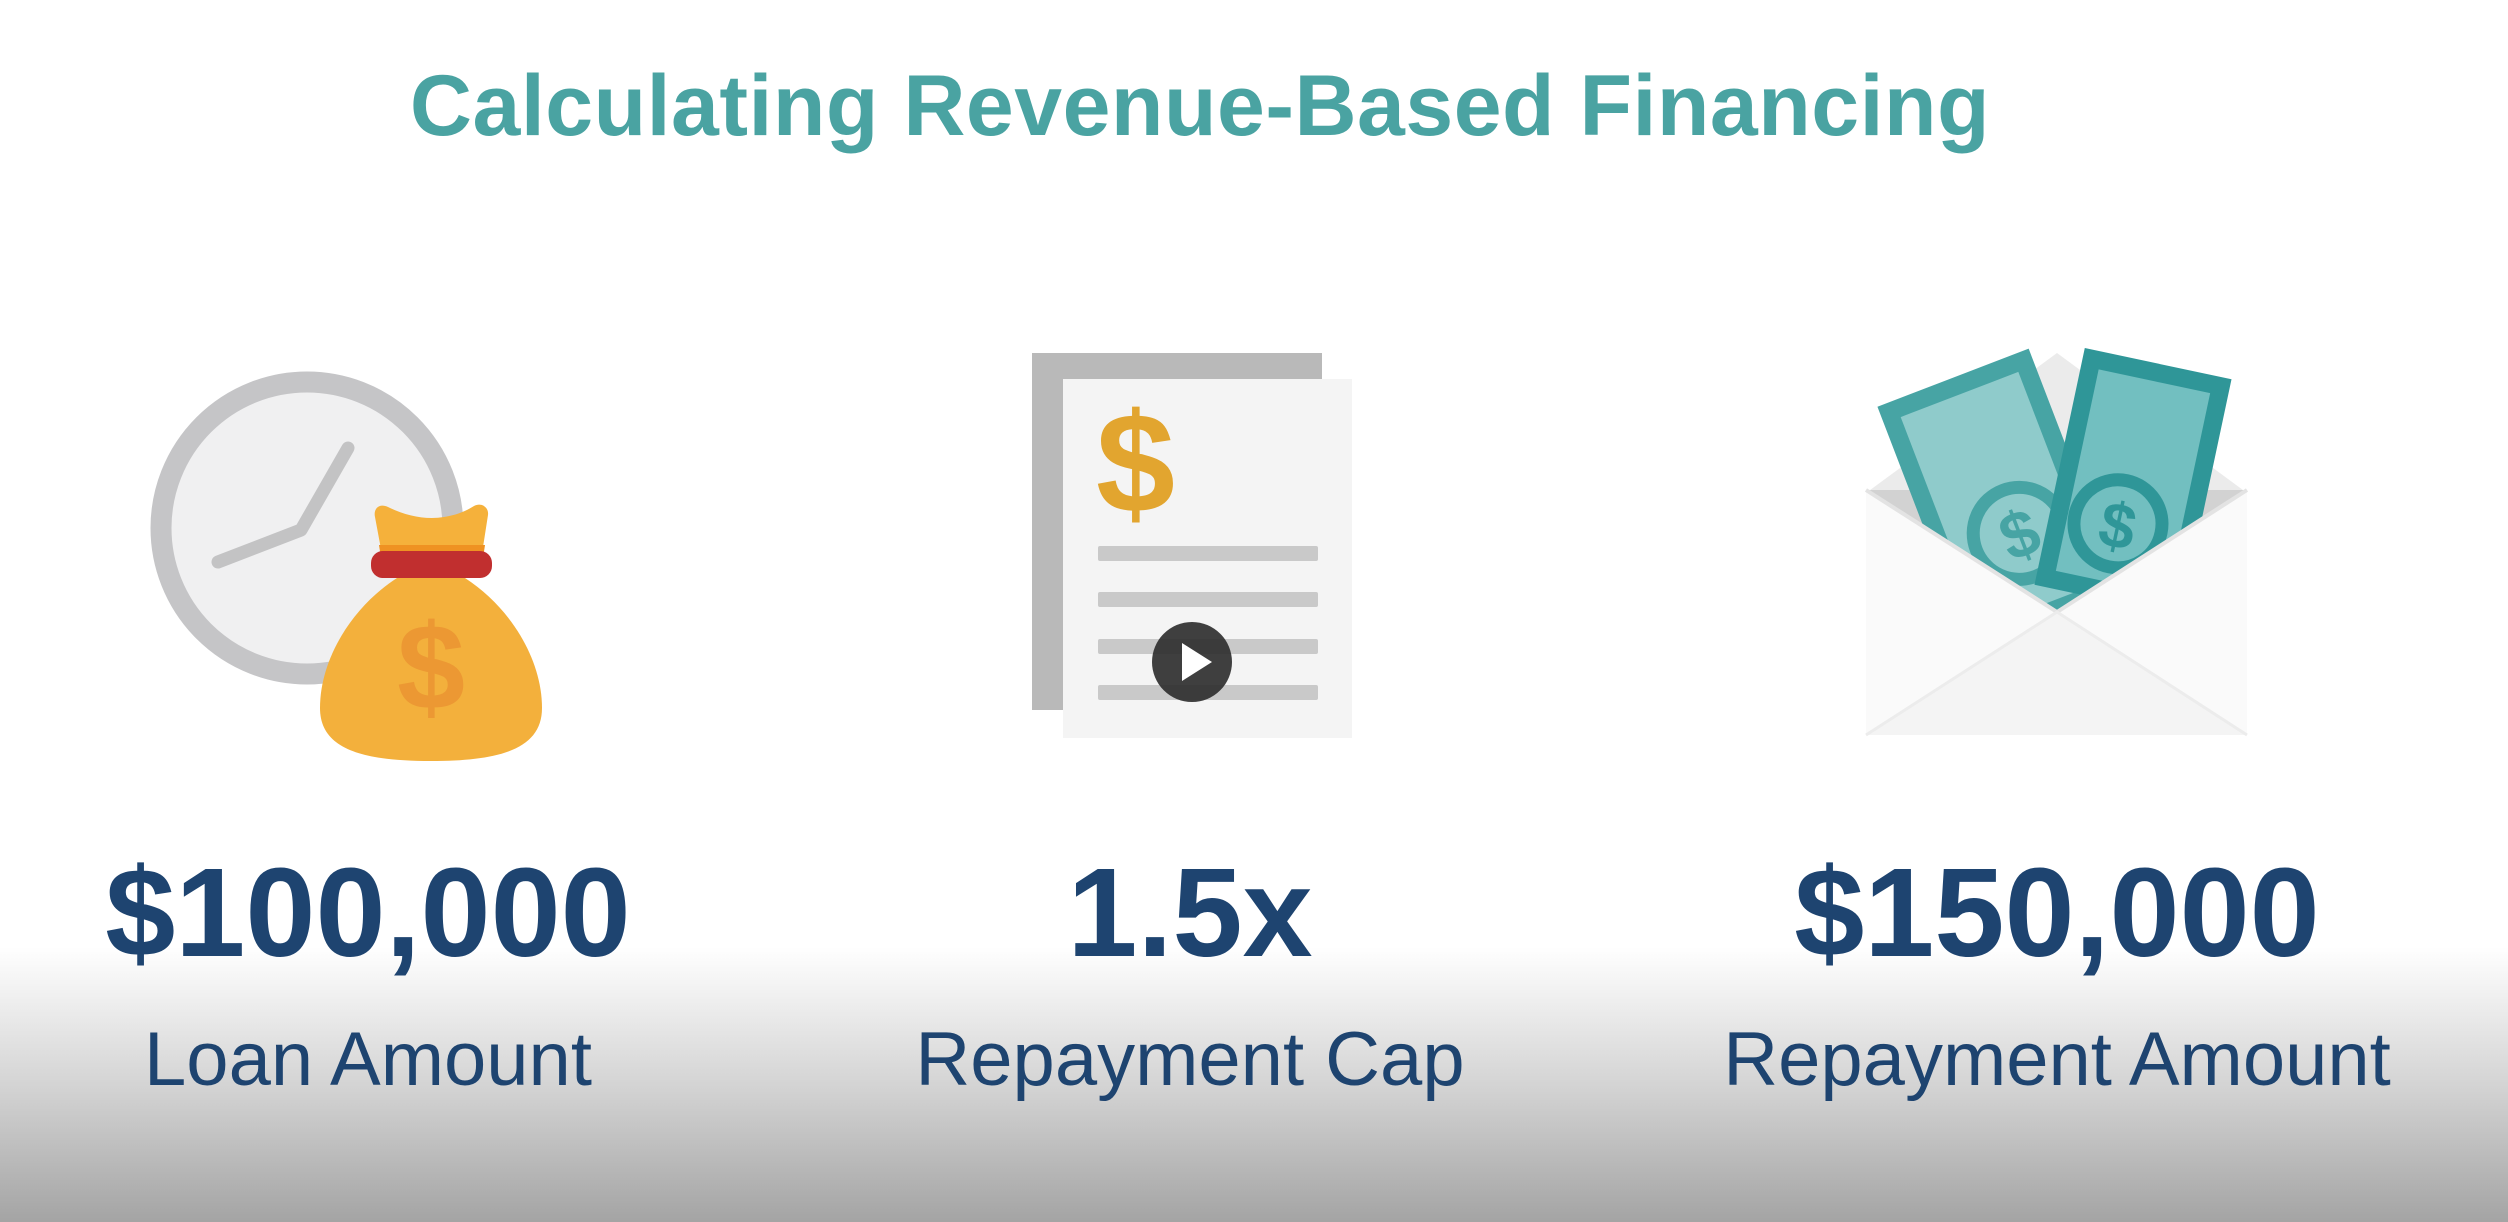 The height and width of the screenshot is (1222, 2508). Describe the element at coordinates (1192, 545) in the screenshot. I see `dollar-document-icon: $` at that location.